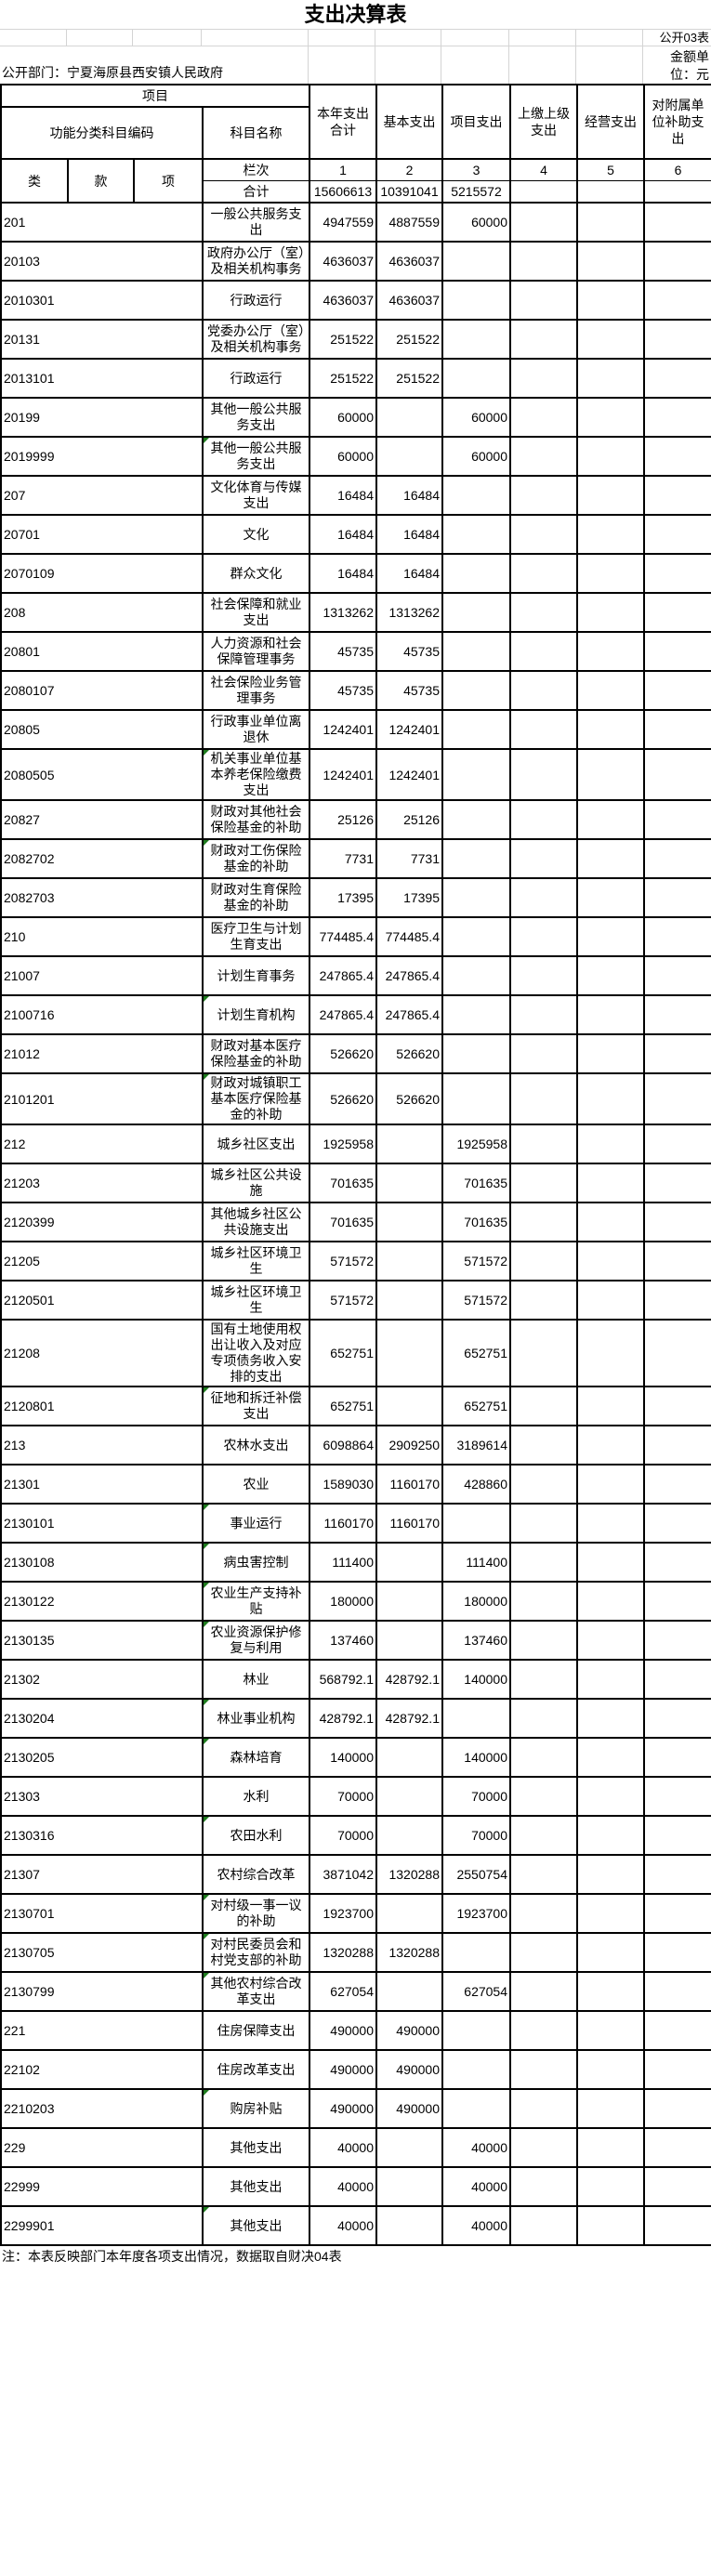  I want to click on table-row: 21007 计划生育事务 247865.4 247865.4, so click(355, 975).